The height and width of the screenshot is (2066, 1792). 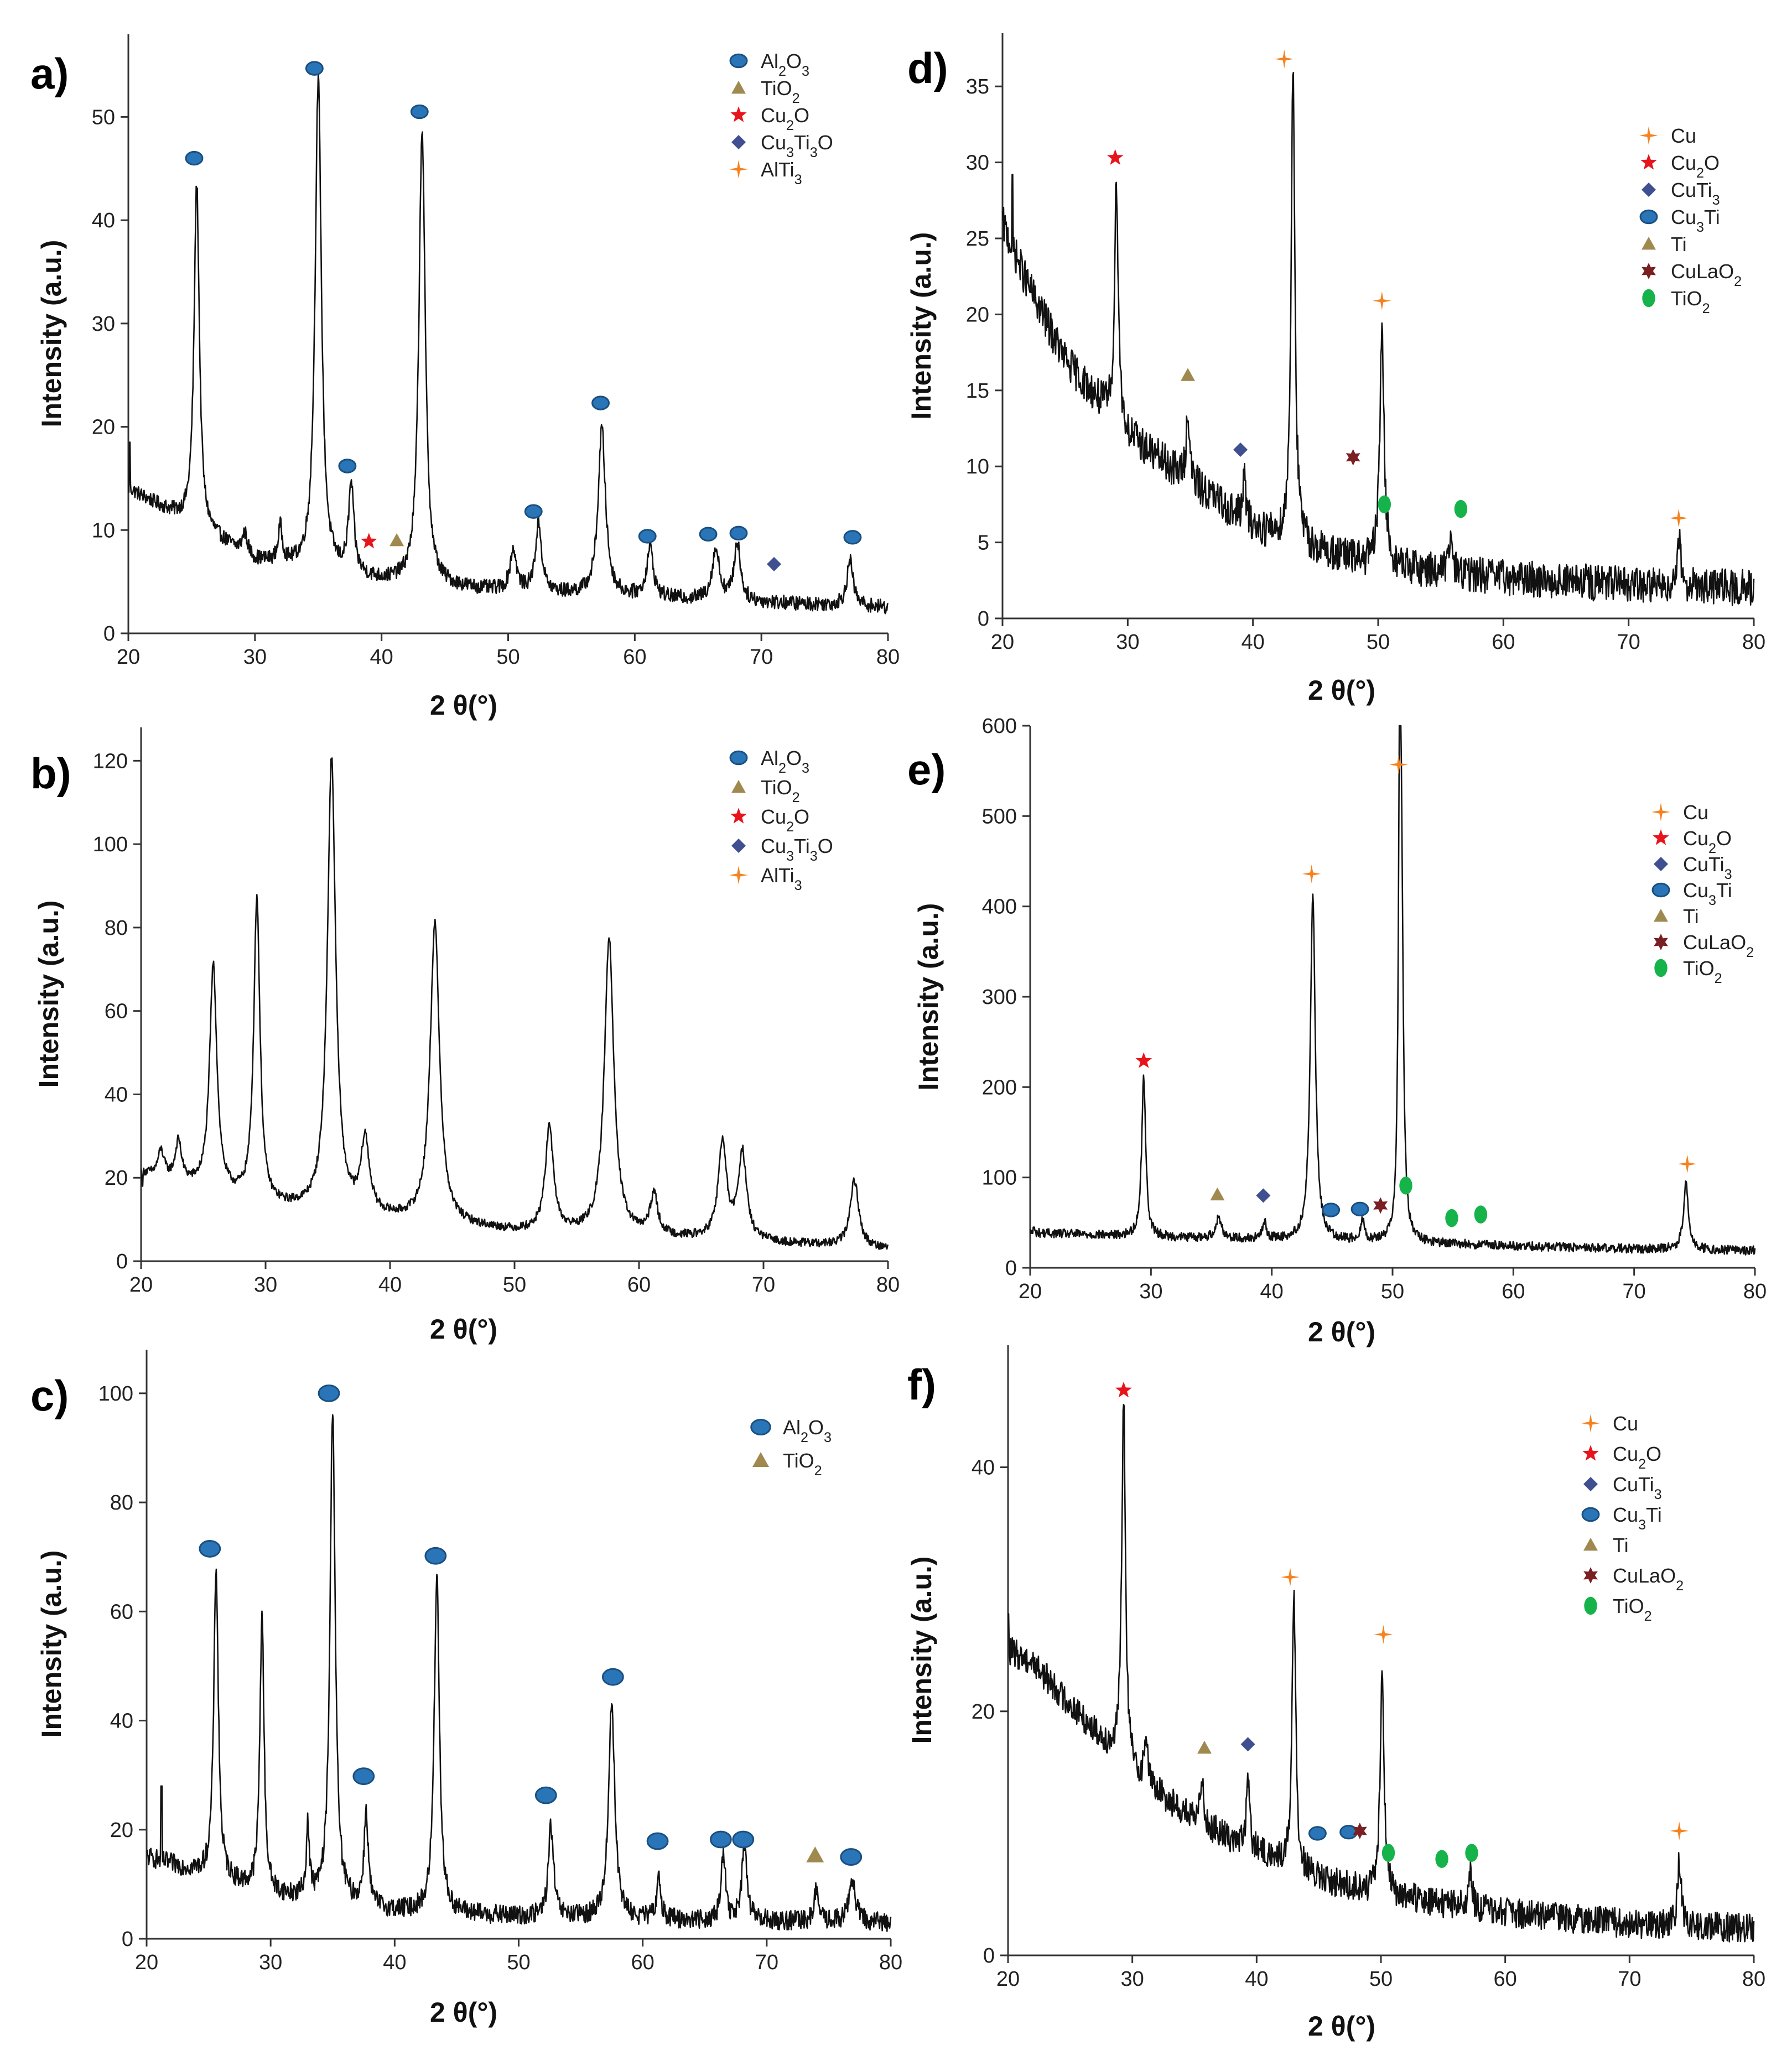 I want to click on y-tick-label: 5, so click(x=983, y=543).